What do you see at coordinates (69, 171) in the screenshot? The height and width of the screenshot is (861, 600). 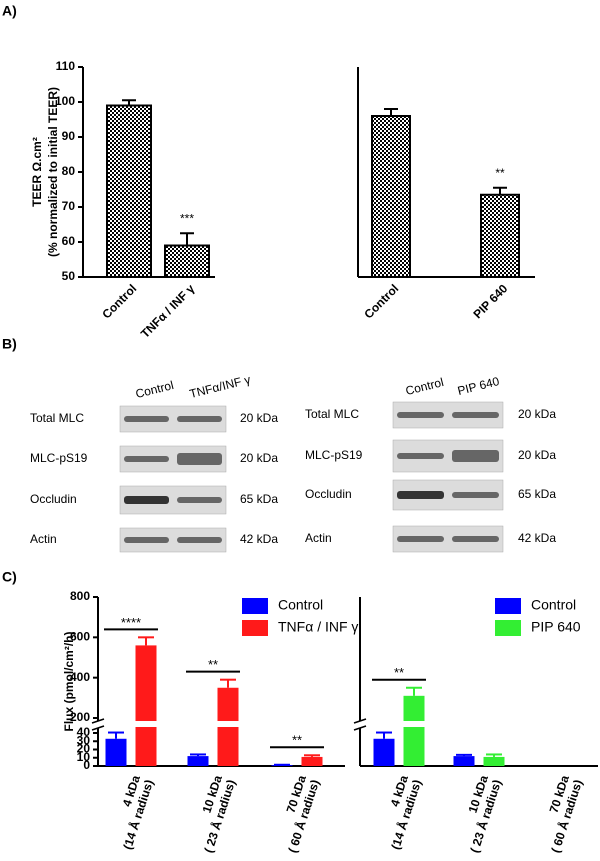 I see `y-tick-label: 80` at bounding box center [69, 171].